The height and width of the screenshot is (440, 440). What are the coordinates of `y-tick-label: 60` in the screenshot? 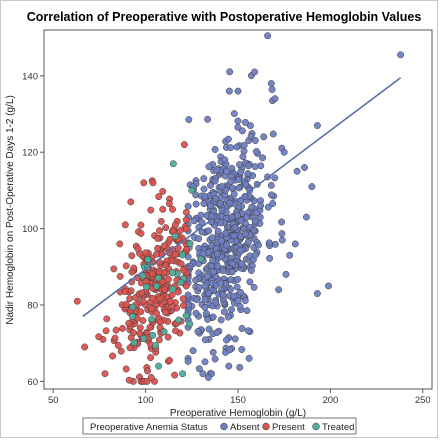 It's located at (32, 382).